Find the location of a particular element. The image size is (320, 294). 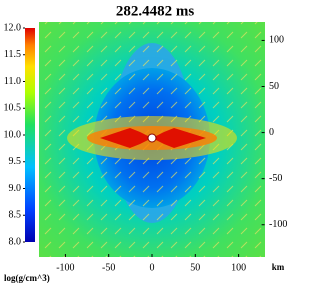

colorbar-tick-label: 8.5 is located at coordinates (15, 215).